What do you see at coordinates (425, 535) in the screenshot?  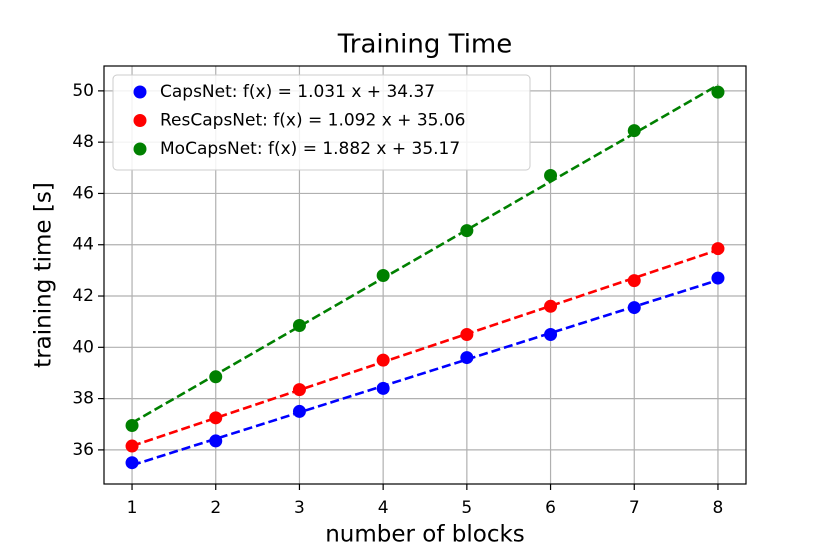 I see `x-axis-label: number of blocks` at bounding box center [425, 535].